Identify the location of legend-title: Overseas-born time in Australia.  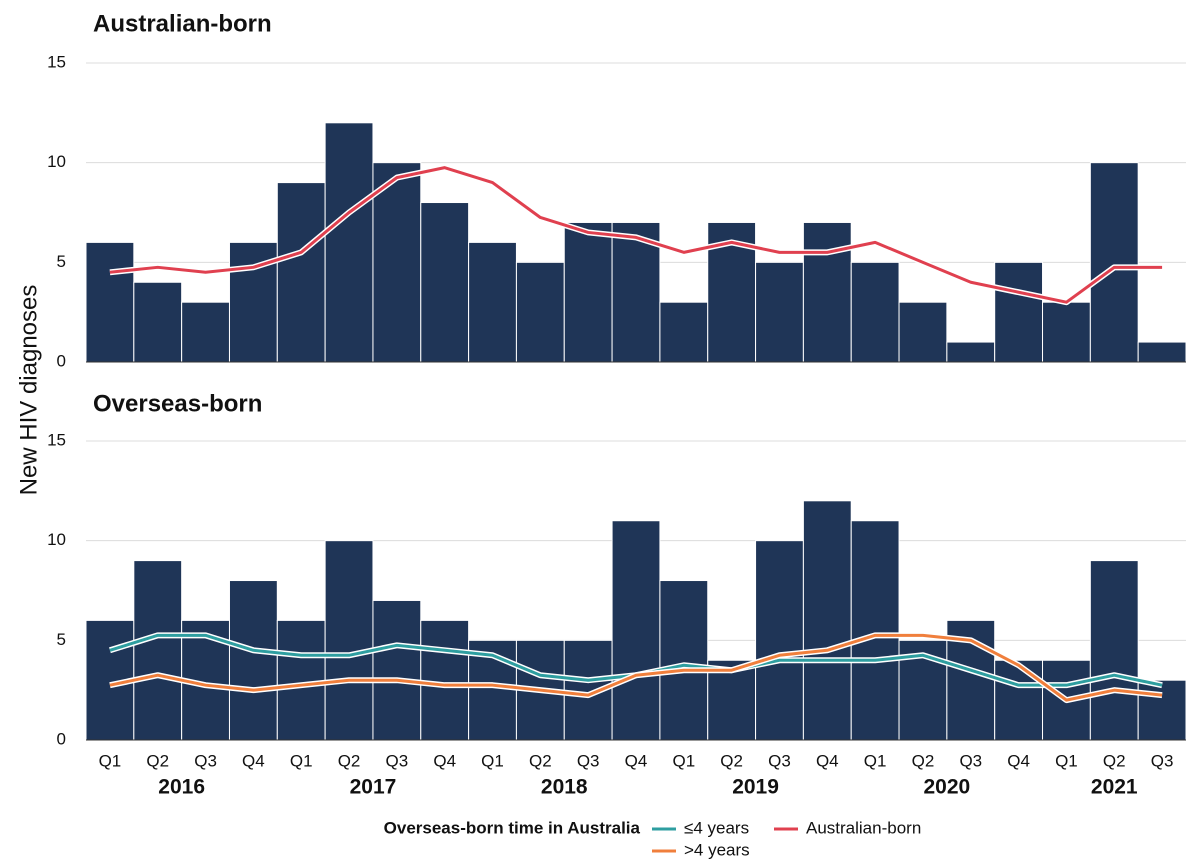
(512, 827).